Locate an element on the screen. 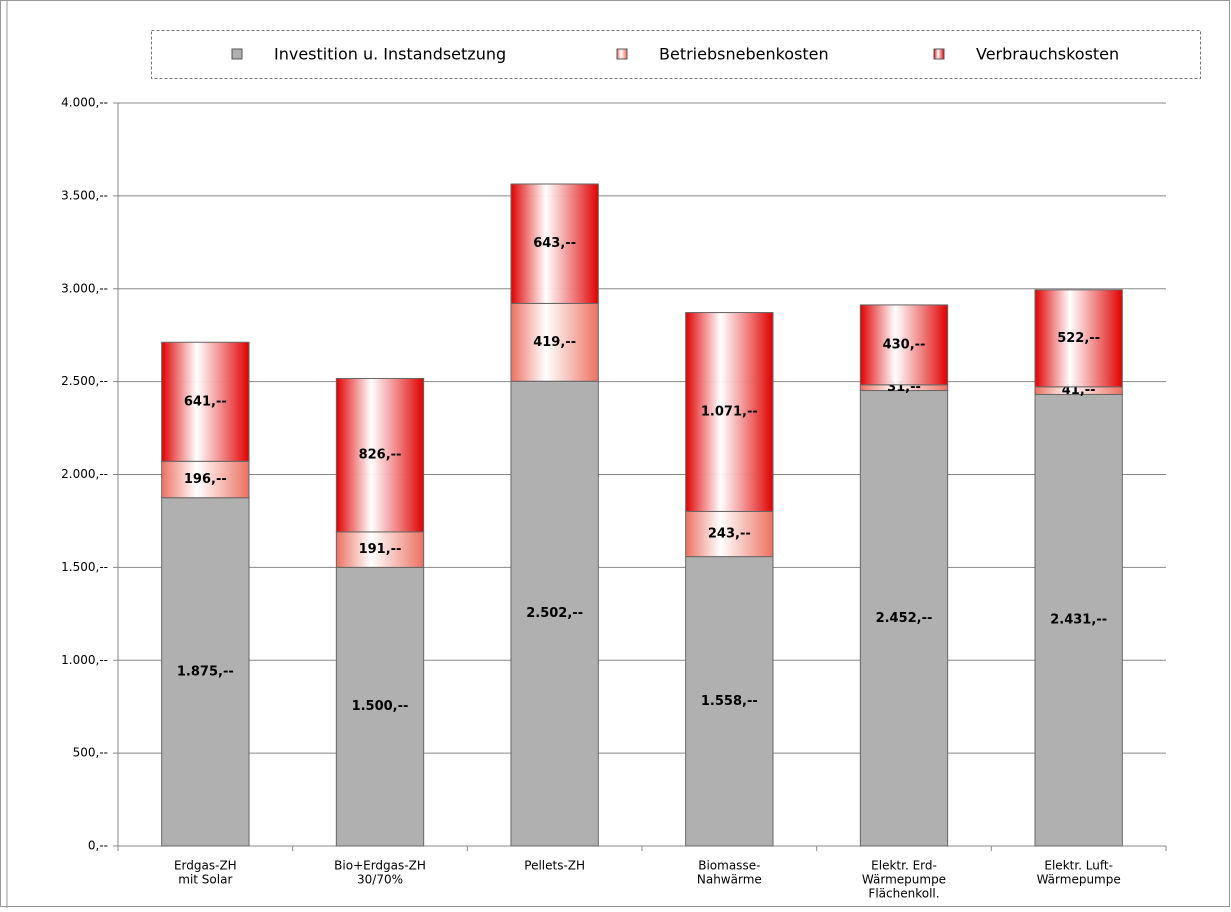 This screenshot has width=1231, height=912. data-label: 1.558,-- is located at coordinates (729, 701).